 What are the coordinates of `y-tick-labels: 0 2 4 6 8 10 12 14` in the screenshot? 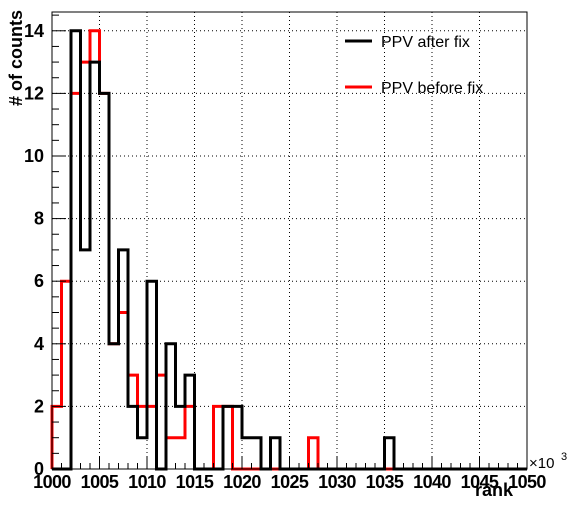 It's located at (34, 250).